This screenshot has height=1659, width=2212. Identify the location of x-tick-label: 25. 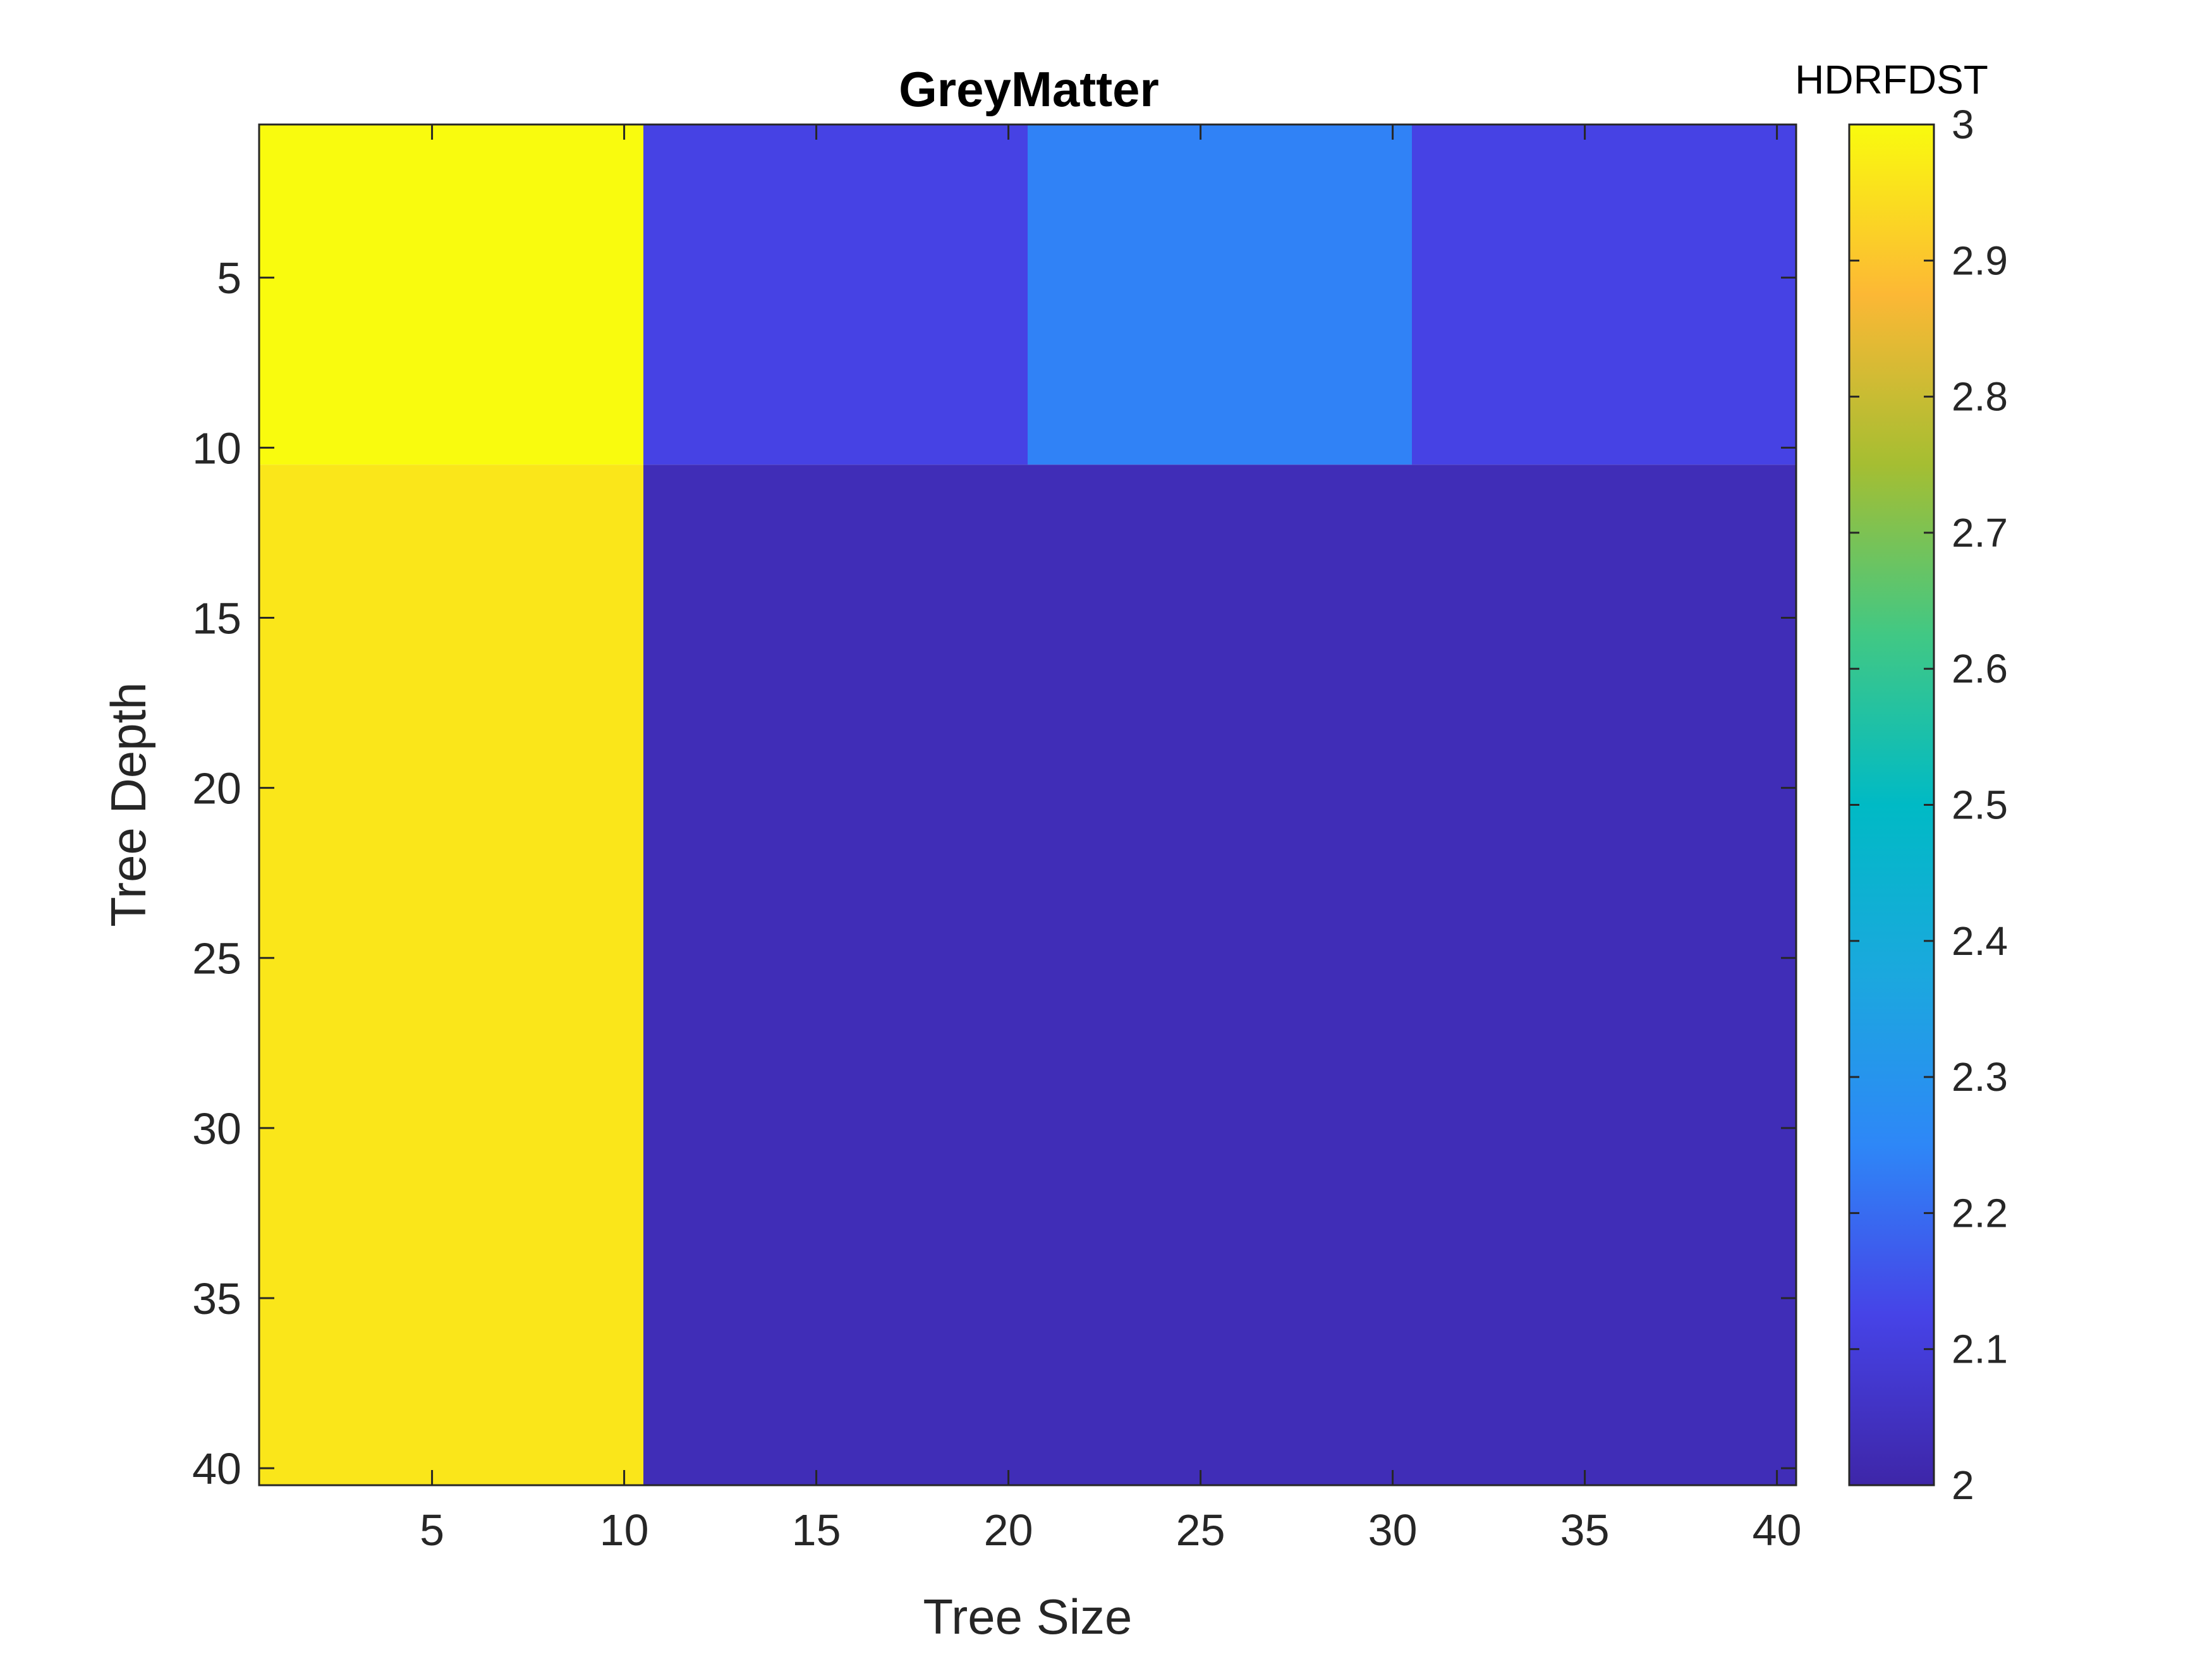
(1200, 1530).